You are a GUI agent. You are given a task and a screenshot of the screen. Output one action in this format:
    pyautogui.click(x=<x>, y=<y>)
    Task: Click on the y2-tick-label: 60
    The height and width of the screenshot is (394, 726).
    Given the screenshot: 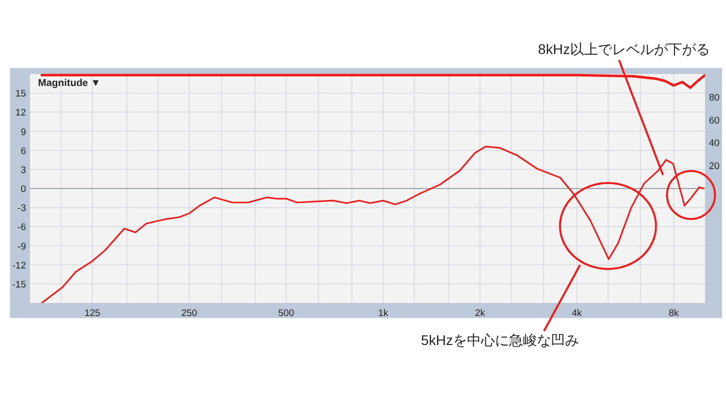 What is the action you would take?
    pyautogui.click(x=714, y=120)
    